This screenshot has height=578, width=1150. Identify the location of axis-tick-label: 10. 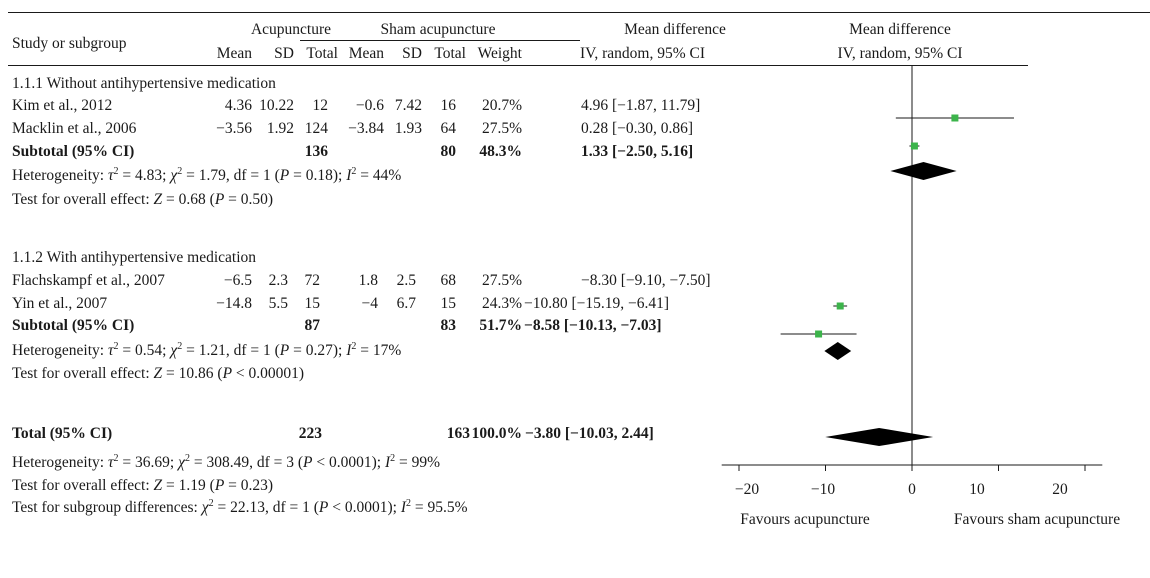
(977, 489).